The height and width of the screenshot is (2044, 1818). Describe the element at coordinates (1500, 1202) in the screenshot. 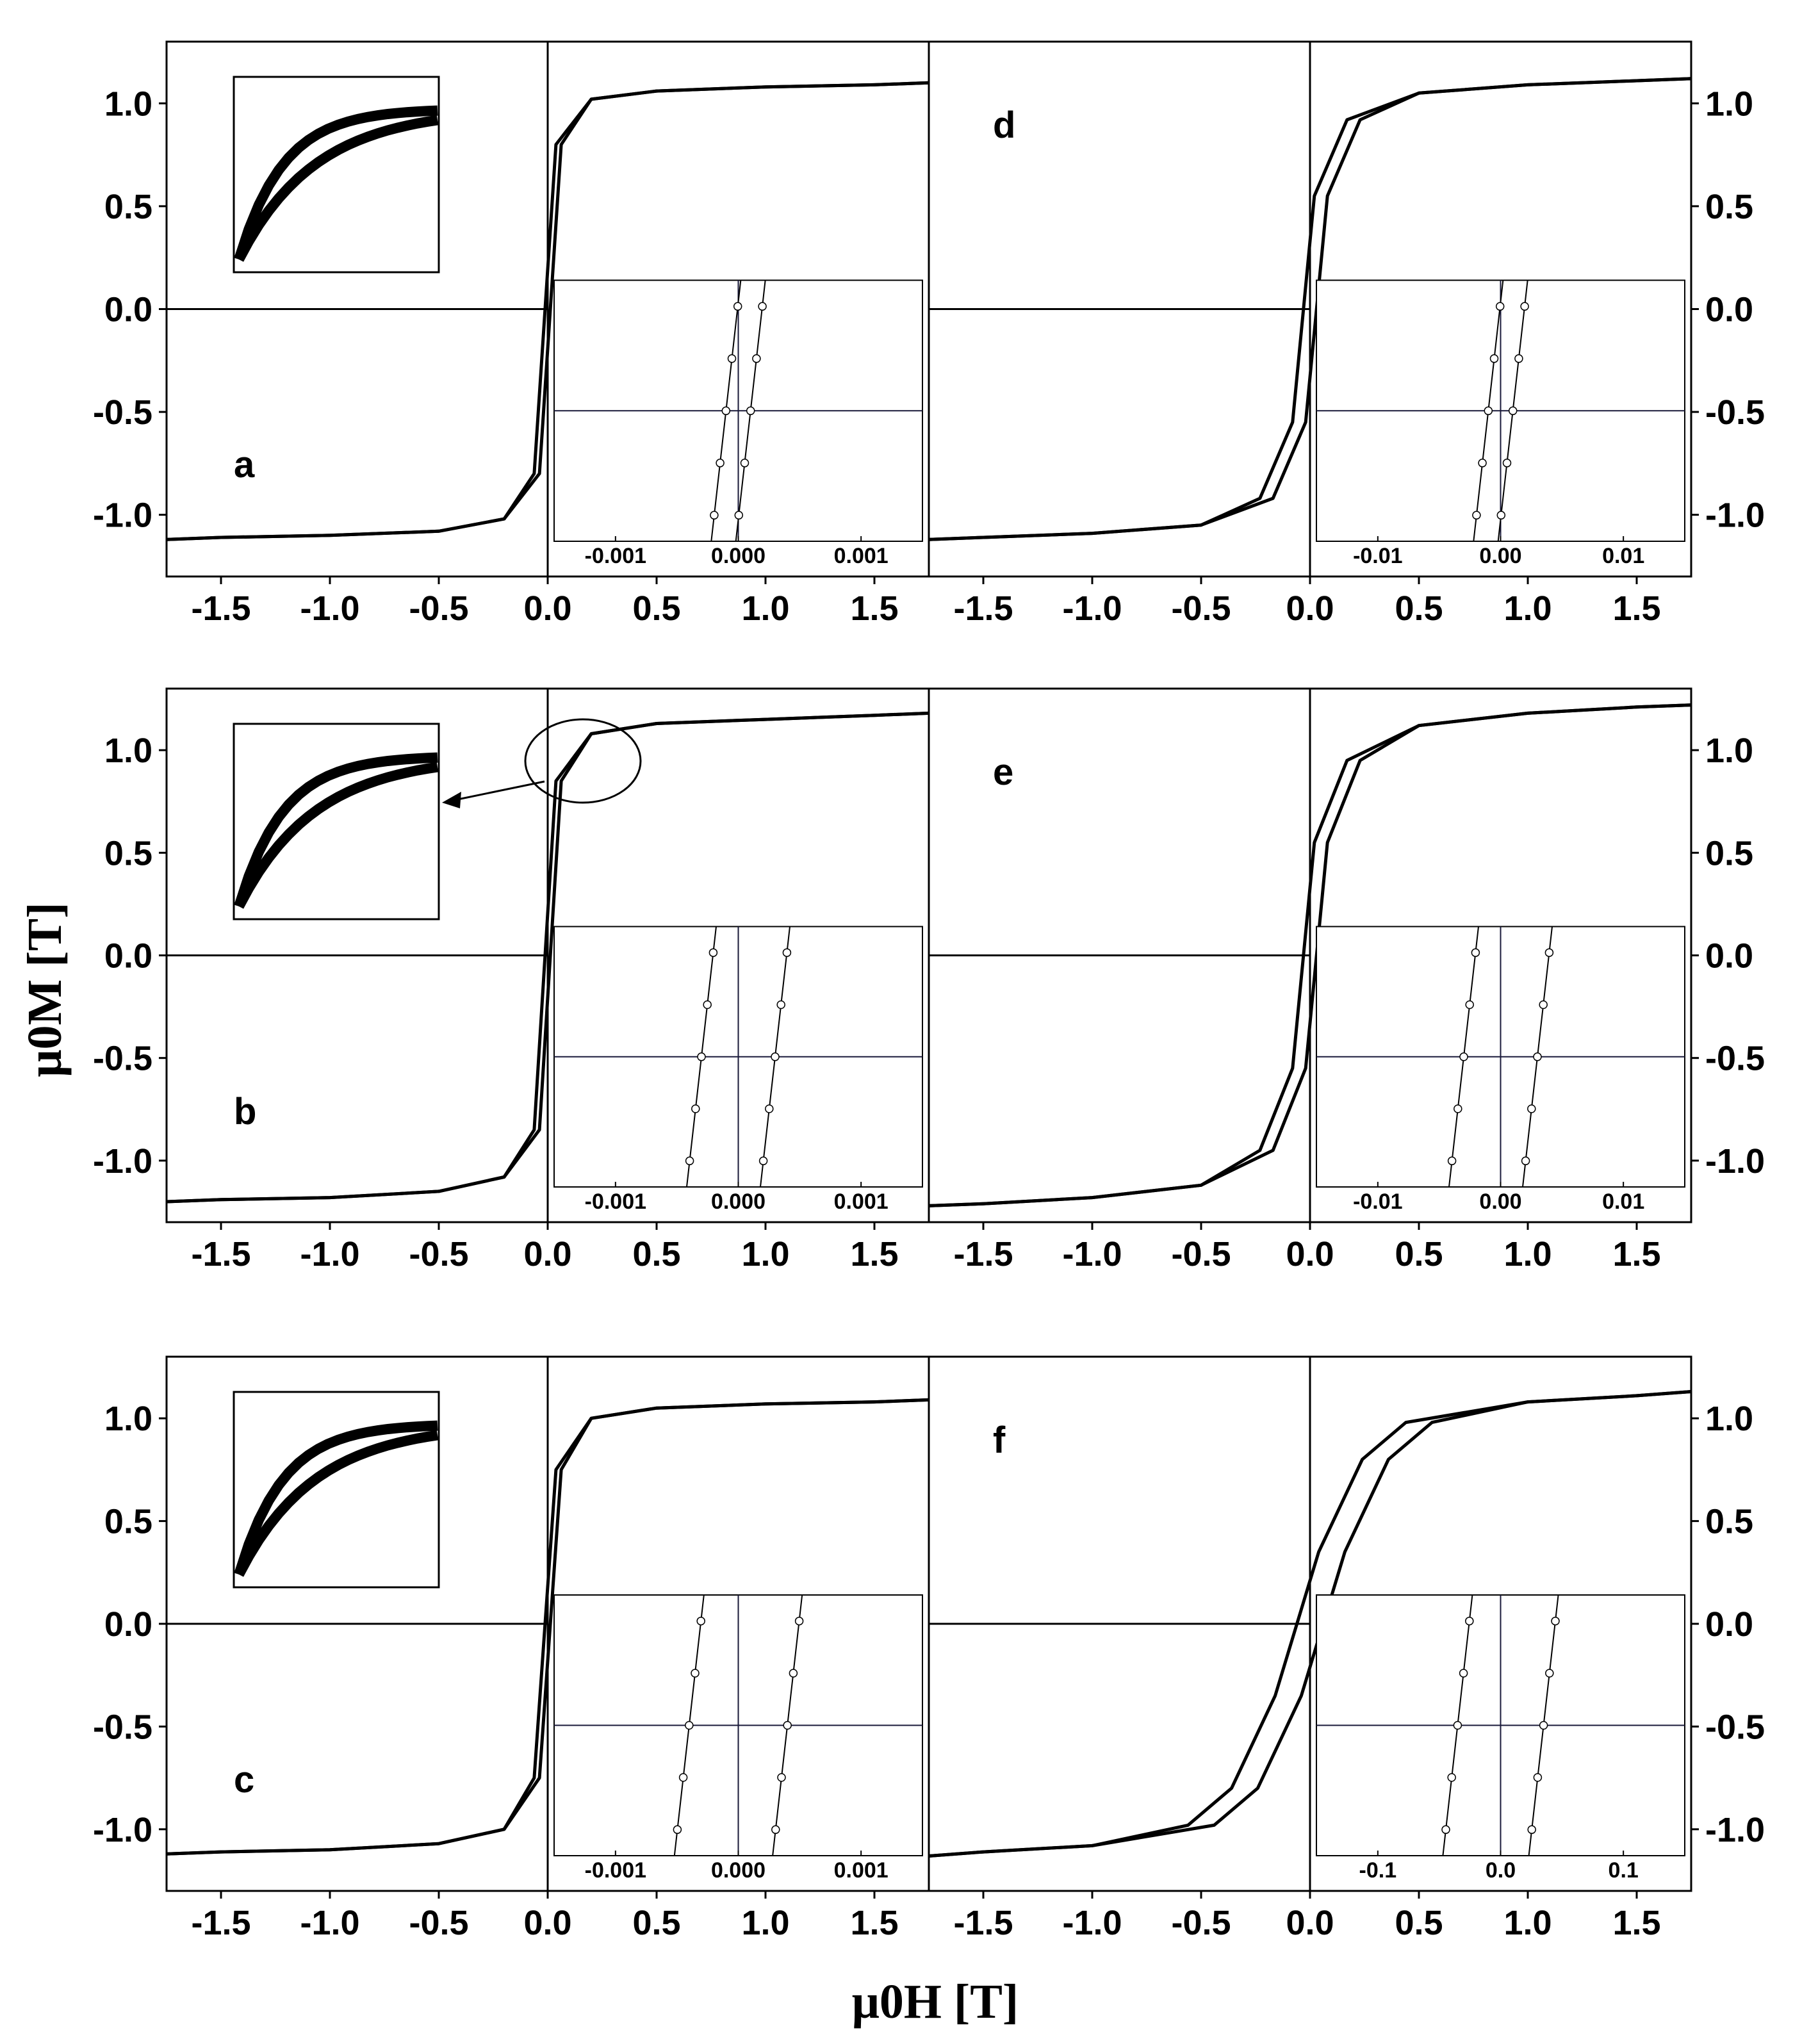

I see `coercivity-inset-x-tick-label: 0.00` at that location.